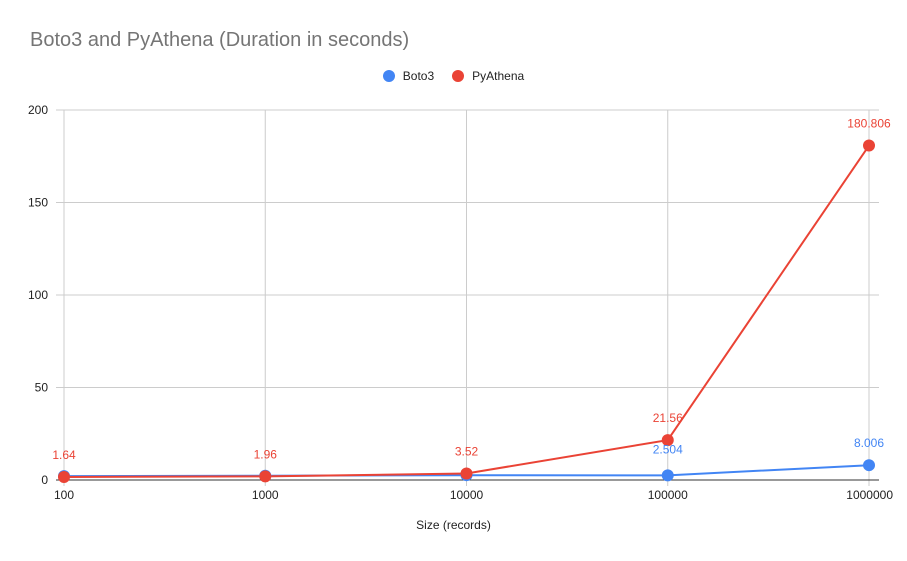 This screenshot has width=907, height=561. What do you see at coordinates (418, 76) in the screenshot?
I see `legend-label-boto3: Boto3` at bounding box center [418, 76].